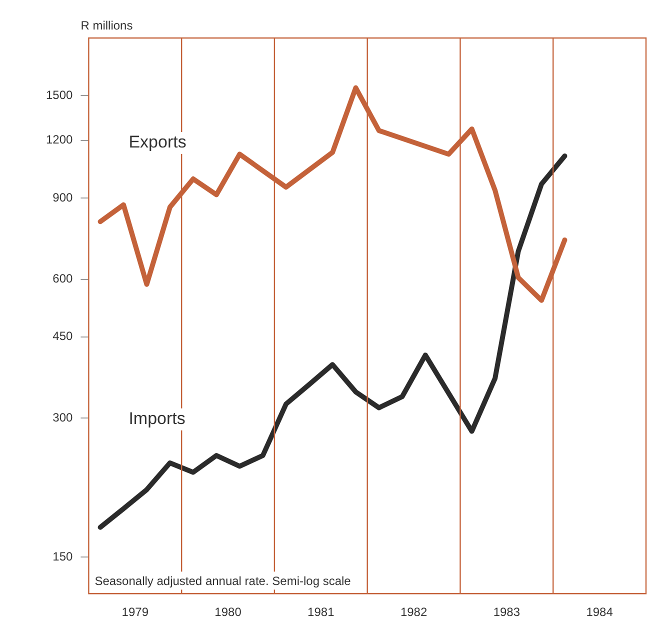 The image size is (660, 644). I want to click on y-axis-title: R millions, so click(106, 25).